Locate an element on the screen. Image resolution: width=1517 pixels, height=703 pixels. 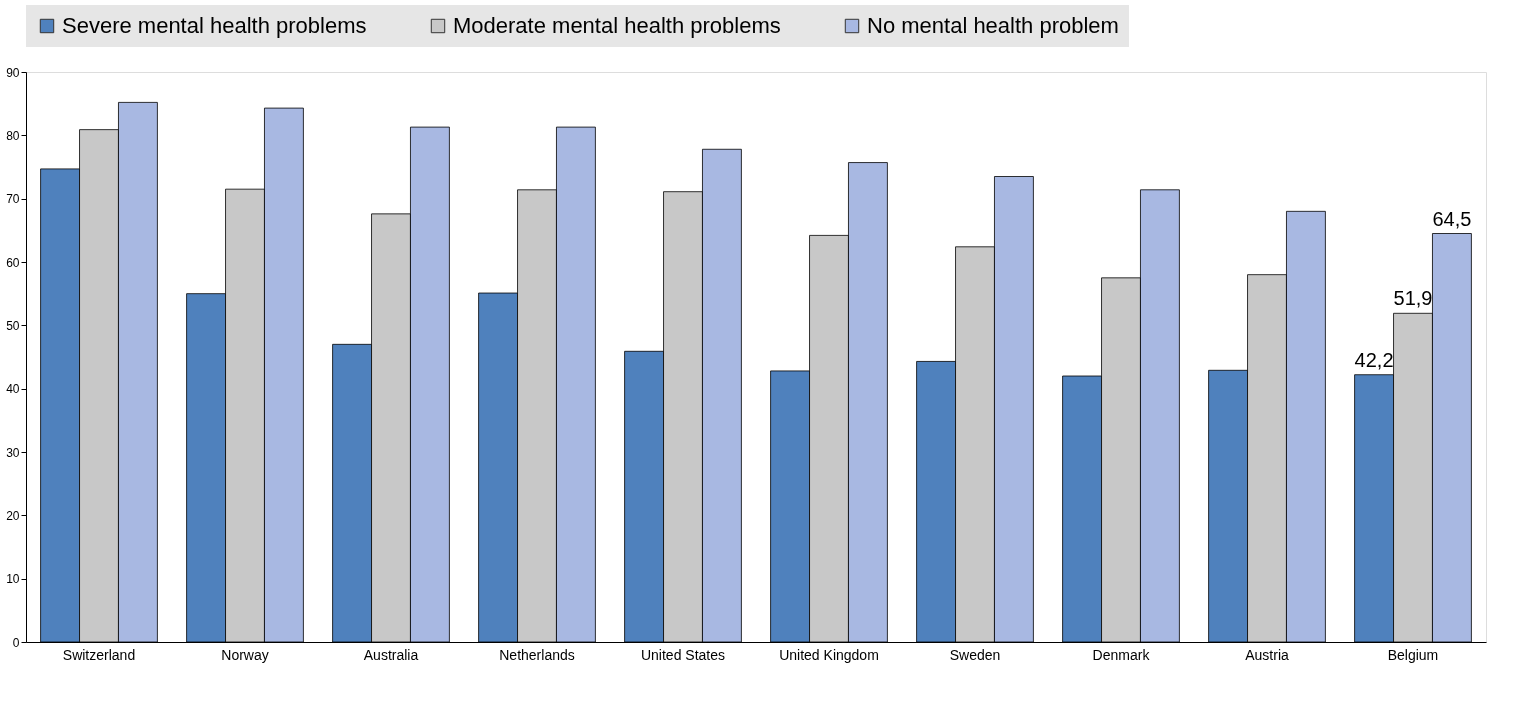
y-tick-label: 0 is located at coordinates (16, 642).